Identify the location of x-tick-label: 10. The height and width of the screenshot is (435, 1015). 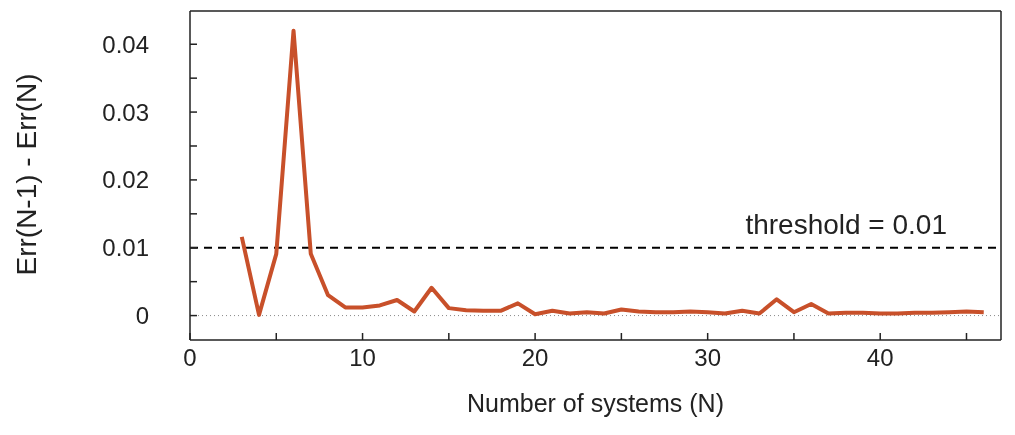
(362, 358).